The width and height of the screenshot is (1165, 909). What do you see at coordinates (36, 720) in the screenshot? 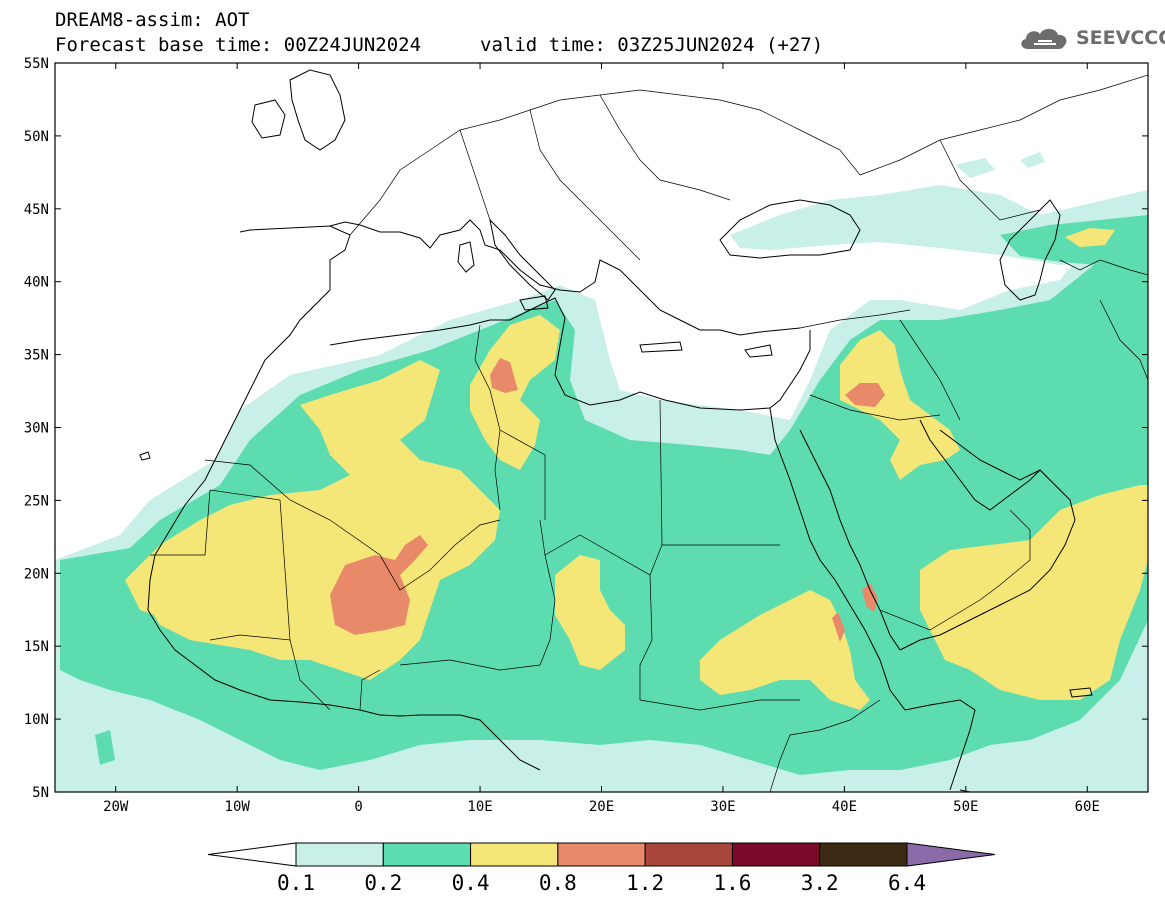
I see `lat-label: 10N` at bounding box center [36, 720].